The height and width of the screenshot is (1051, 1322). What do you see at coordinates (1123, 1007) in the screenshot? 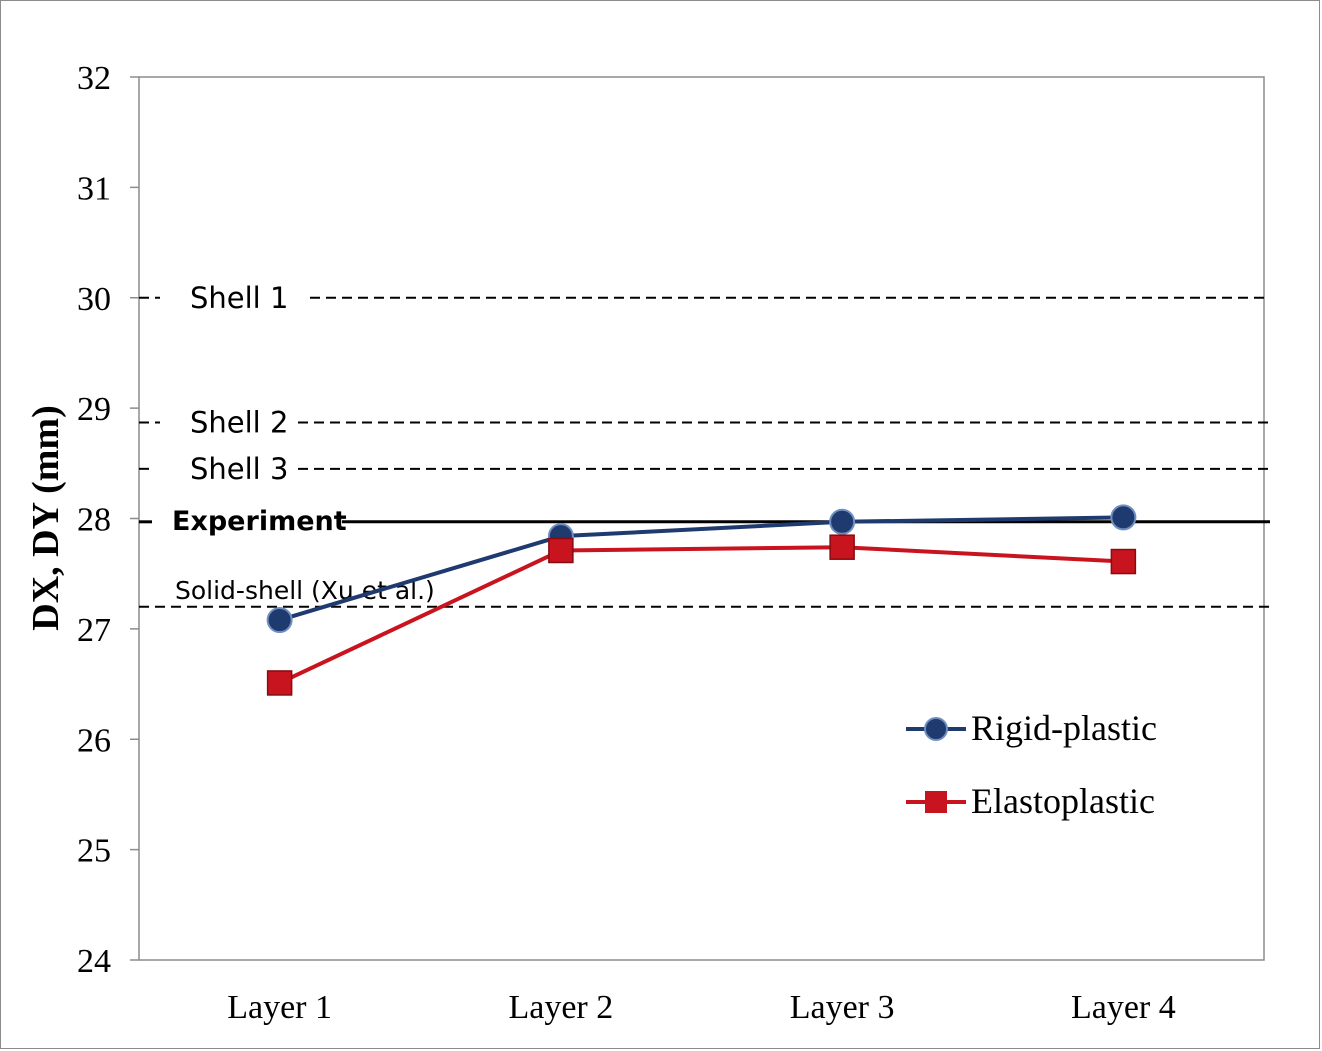
I see `x-tick-label: Layer 4` at bounding box center [1123, 1007].